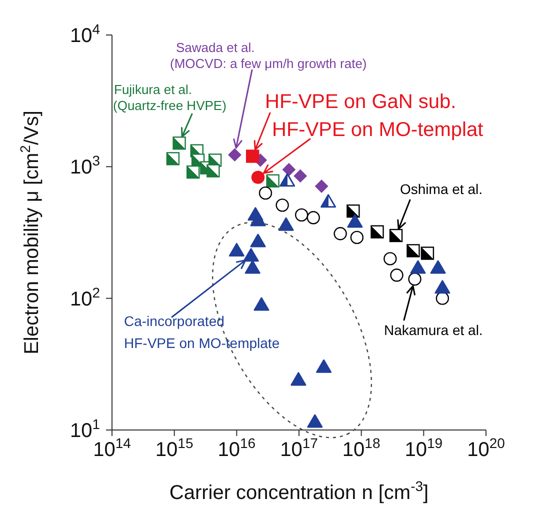 The height and width of the screenshot is (511, 548). Describe the element at coordinates (360, 102) in the screenshot. I see `annotation: HF-VPE on GaN sub.` at that location.